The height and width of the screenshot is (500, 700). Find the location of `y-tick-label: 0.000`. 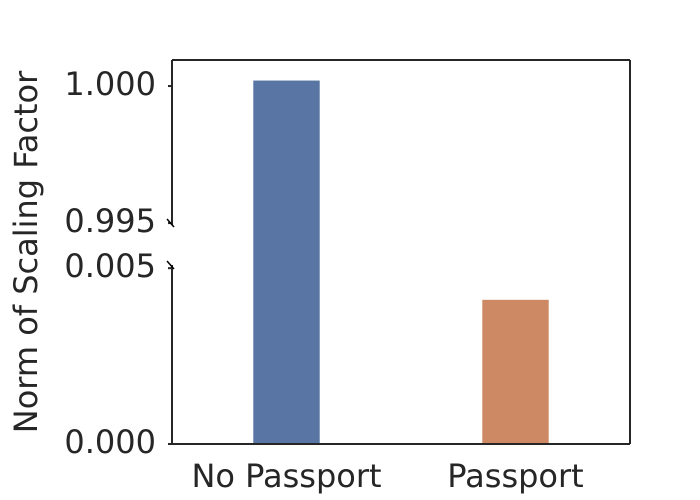

y-tick-label: 0.000 is located at coordinates (110, 442).